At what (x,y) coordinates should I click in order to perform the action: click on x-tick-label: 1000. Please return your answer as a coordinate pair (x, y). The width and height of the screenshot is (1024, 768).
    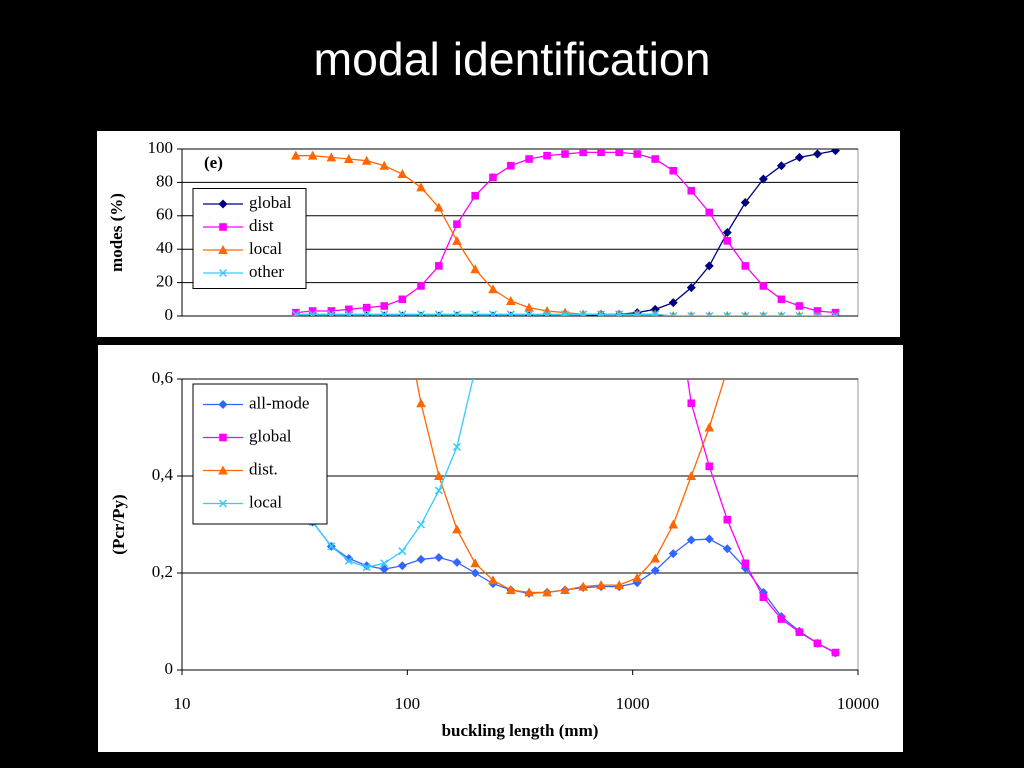
    Looking at the image, I should click on (633, 703).